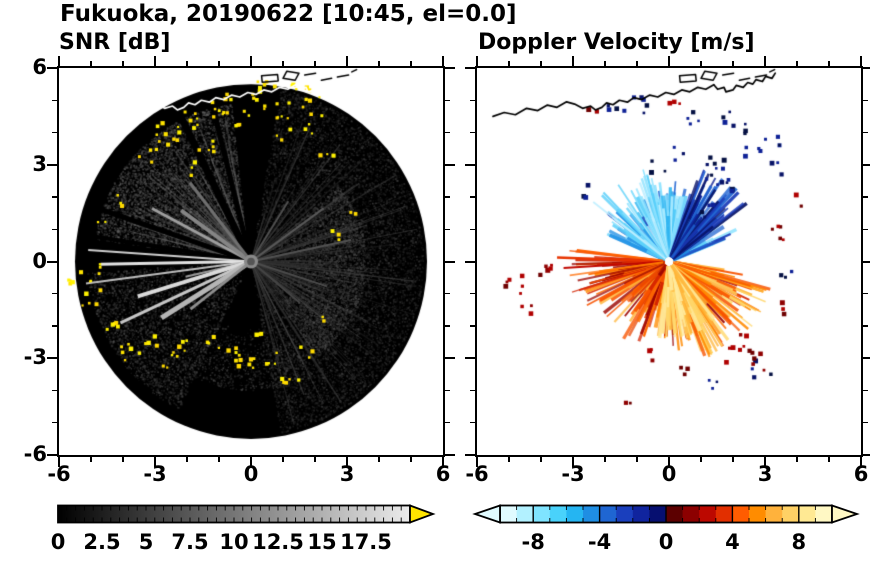  What do you see at coordinates (39, 260) in the screenshot?
I see `y-tick-label: 0` at bounding box center [39, 260].